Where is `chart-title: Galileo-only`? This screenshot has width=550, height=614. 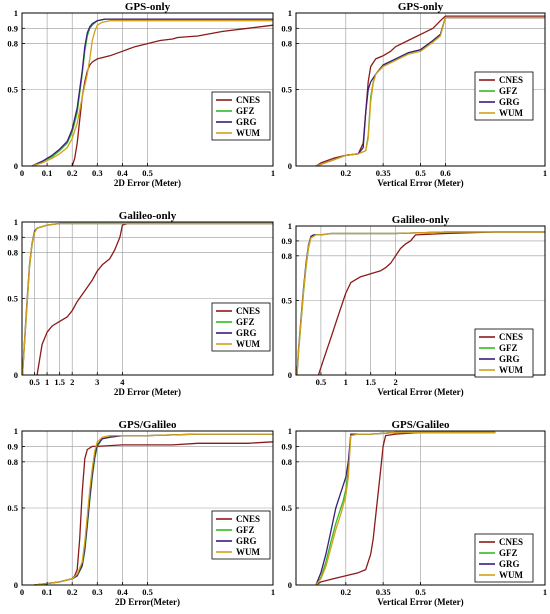
chart-title: Galileo-only is located at coordinates (421, 220).